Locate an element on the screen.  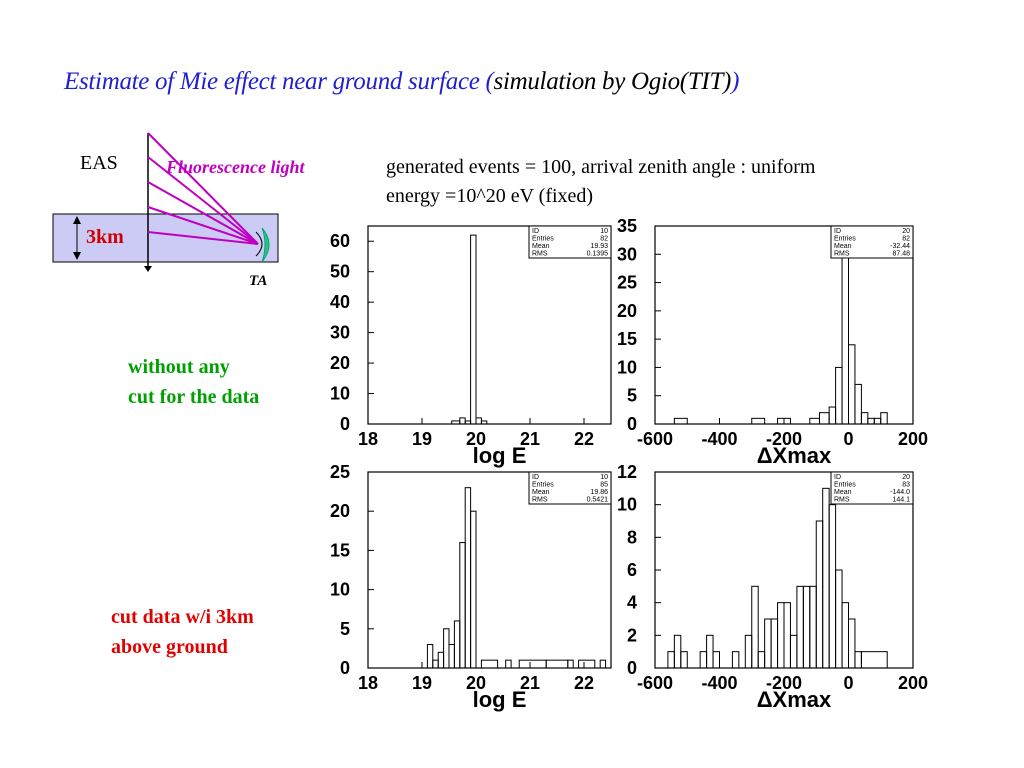
stats-value: 85 is located at coordinates (604, 485).